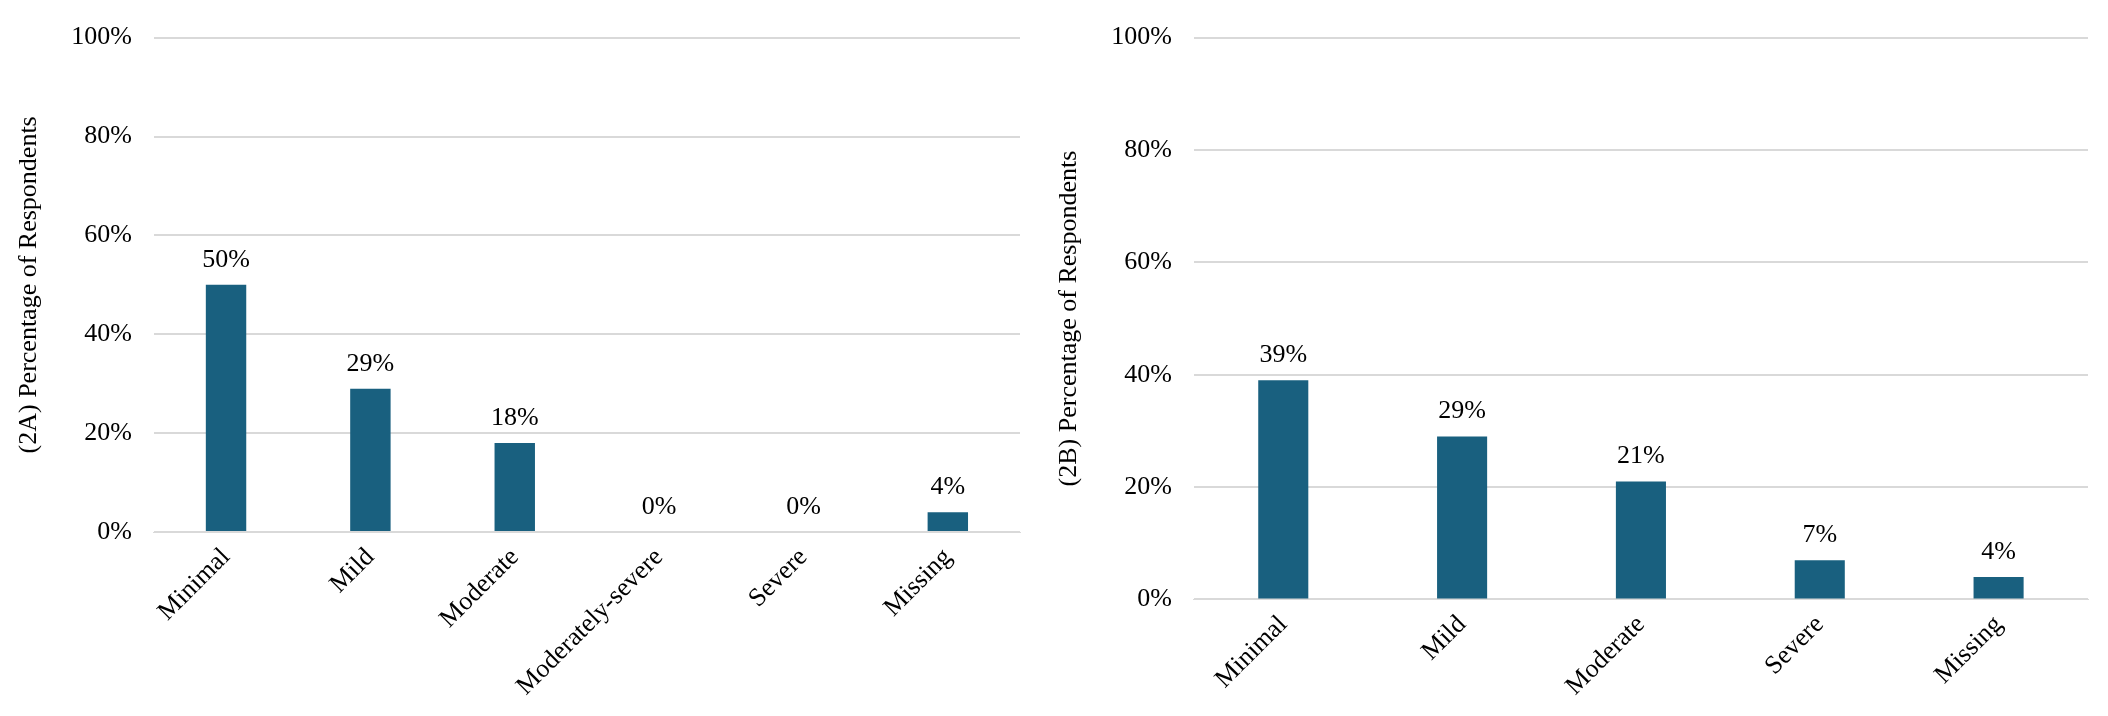  What do you see at coordinates (1820, 533) in the screenshot?
I see `data-label: 7%` at bounding box center [1820, 533].